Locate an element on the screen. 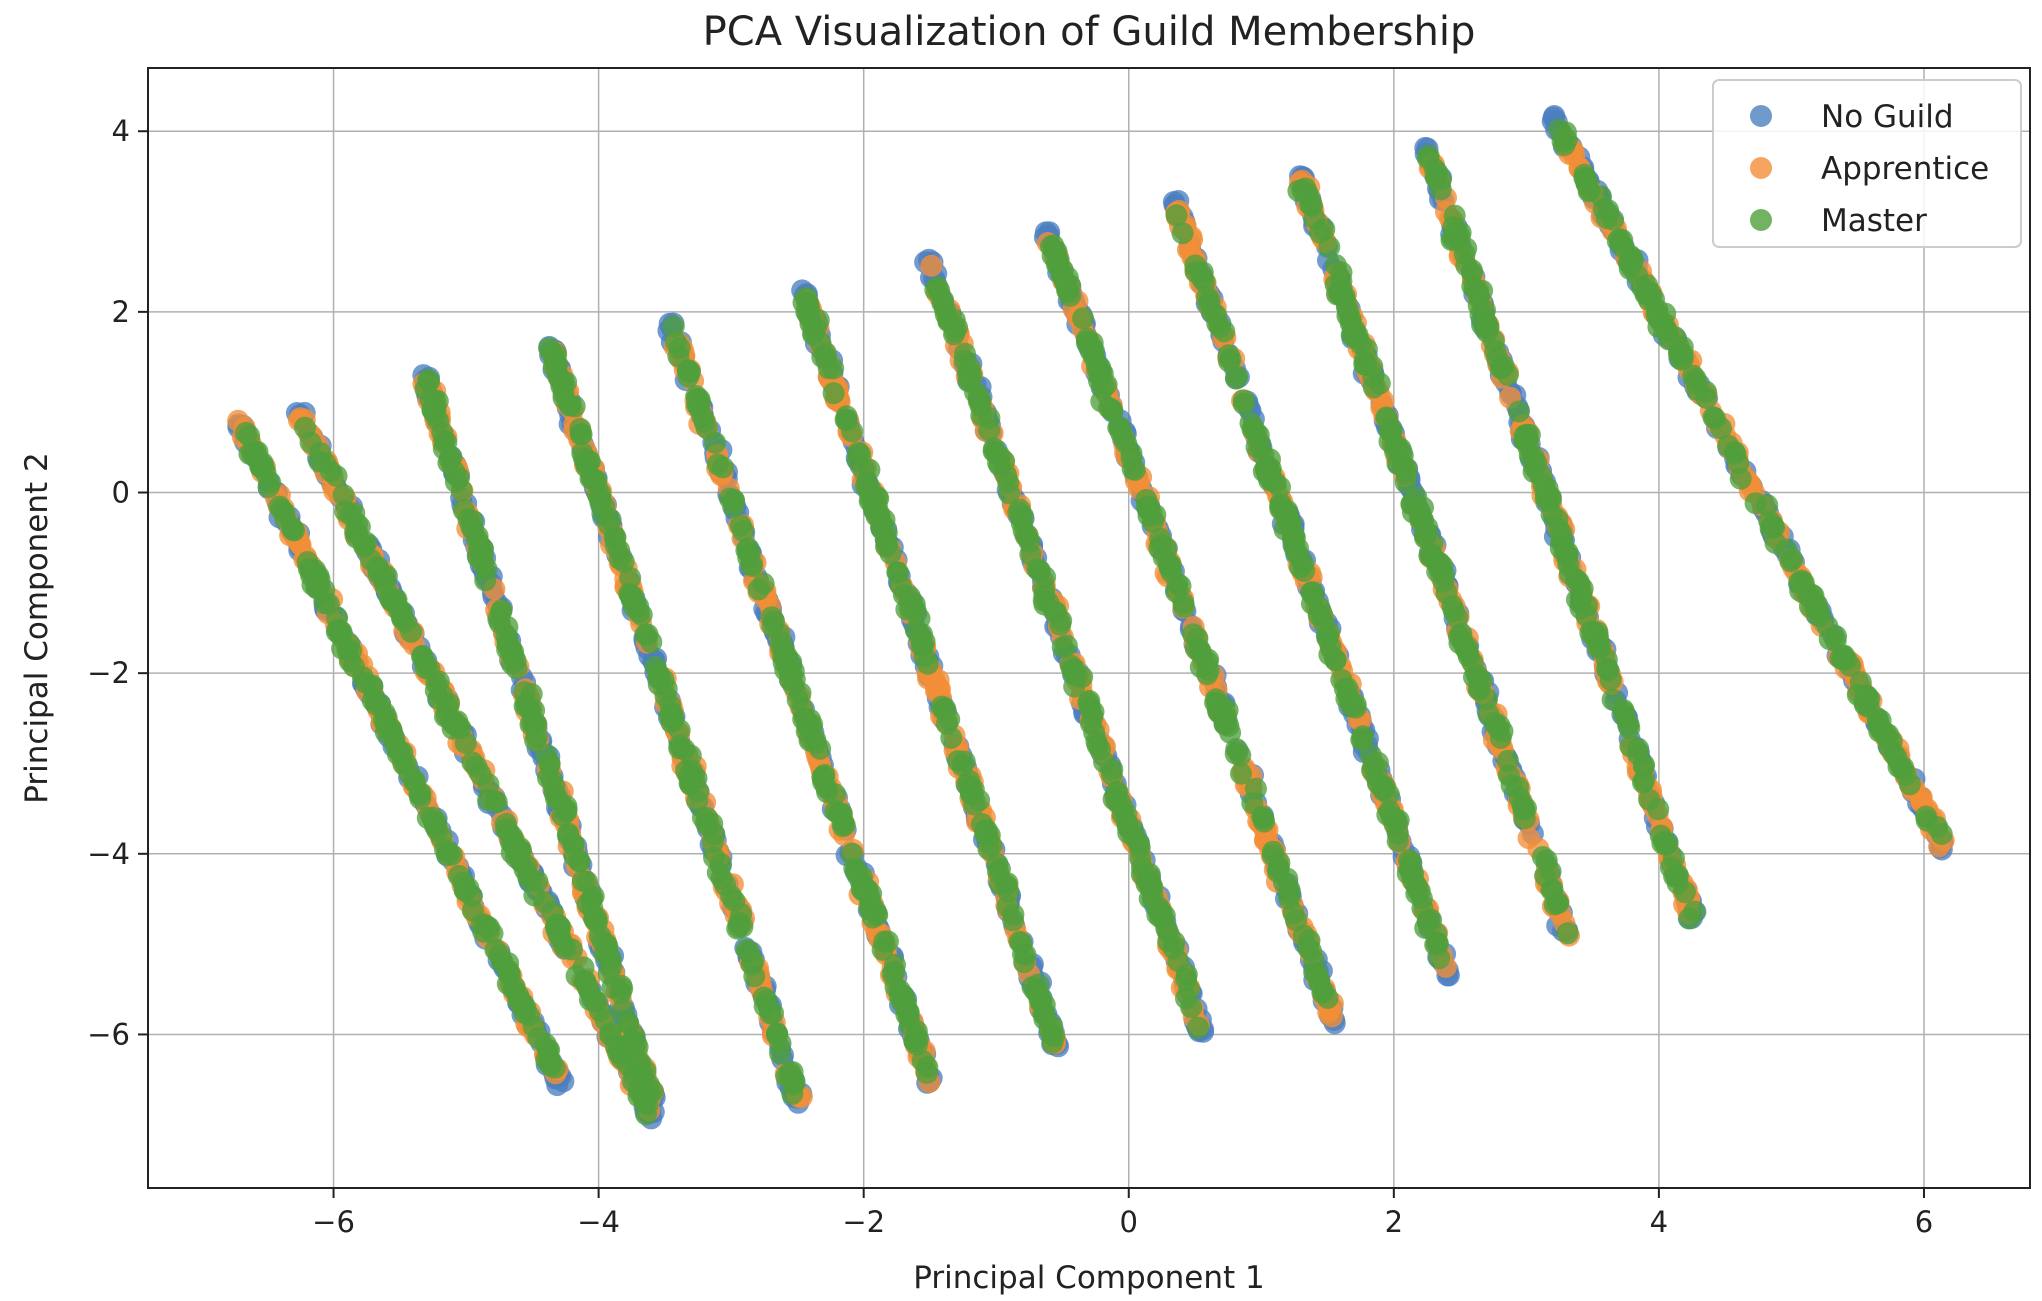 This screenshot has width=2042, height=1301. y-axis-label: Principal Component 2 is located at coordinates (37, 628).